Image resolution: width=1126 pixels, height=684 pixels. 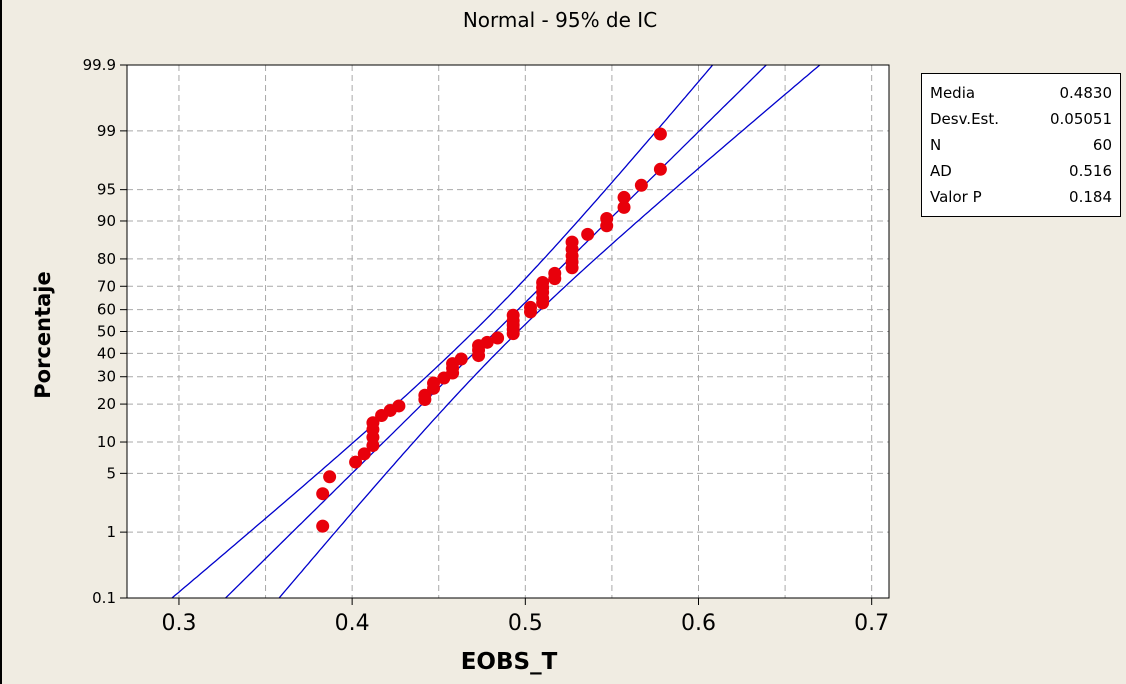 I want to click on y-tick-label: 5, so click(x=111, y=473).